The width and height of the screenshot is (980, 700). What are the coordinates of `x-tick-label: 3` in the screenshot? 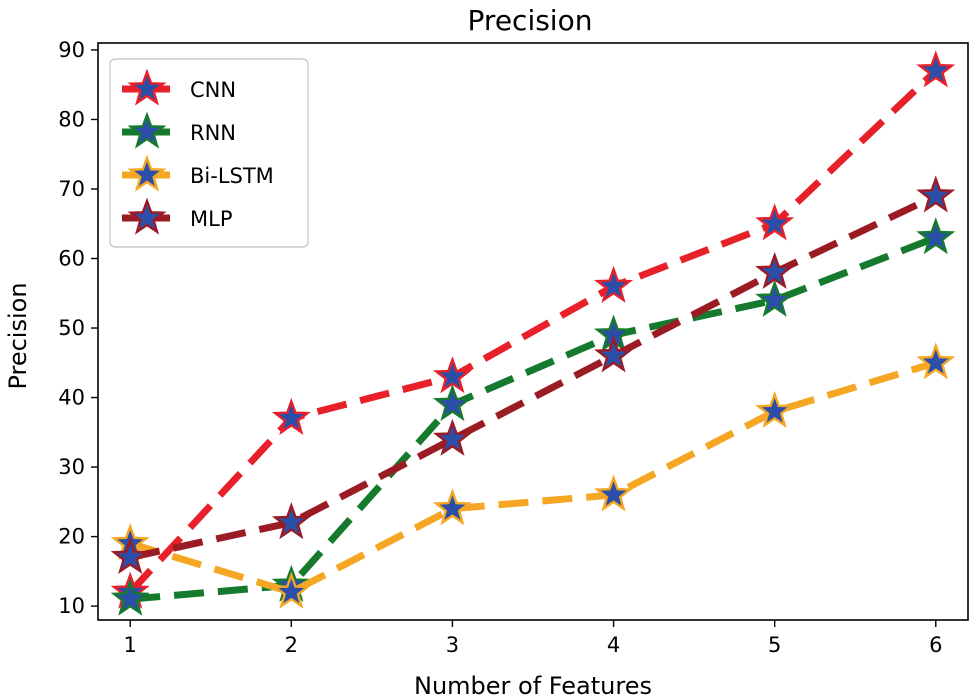 It's located at (452, 645).